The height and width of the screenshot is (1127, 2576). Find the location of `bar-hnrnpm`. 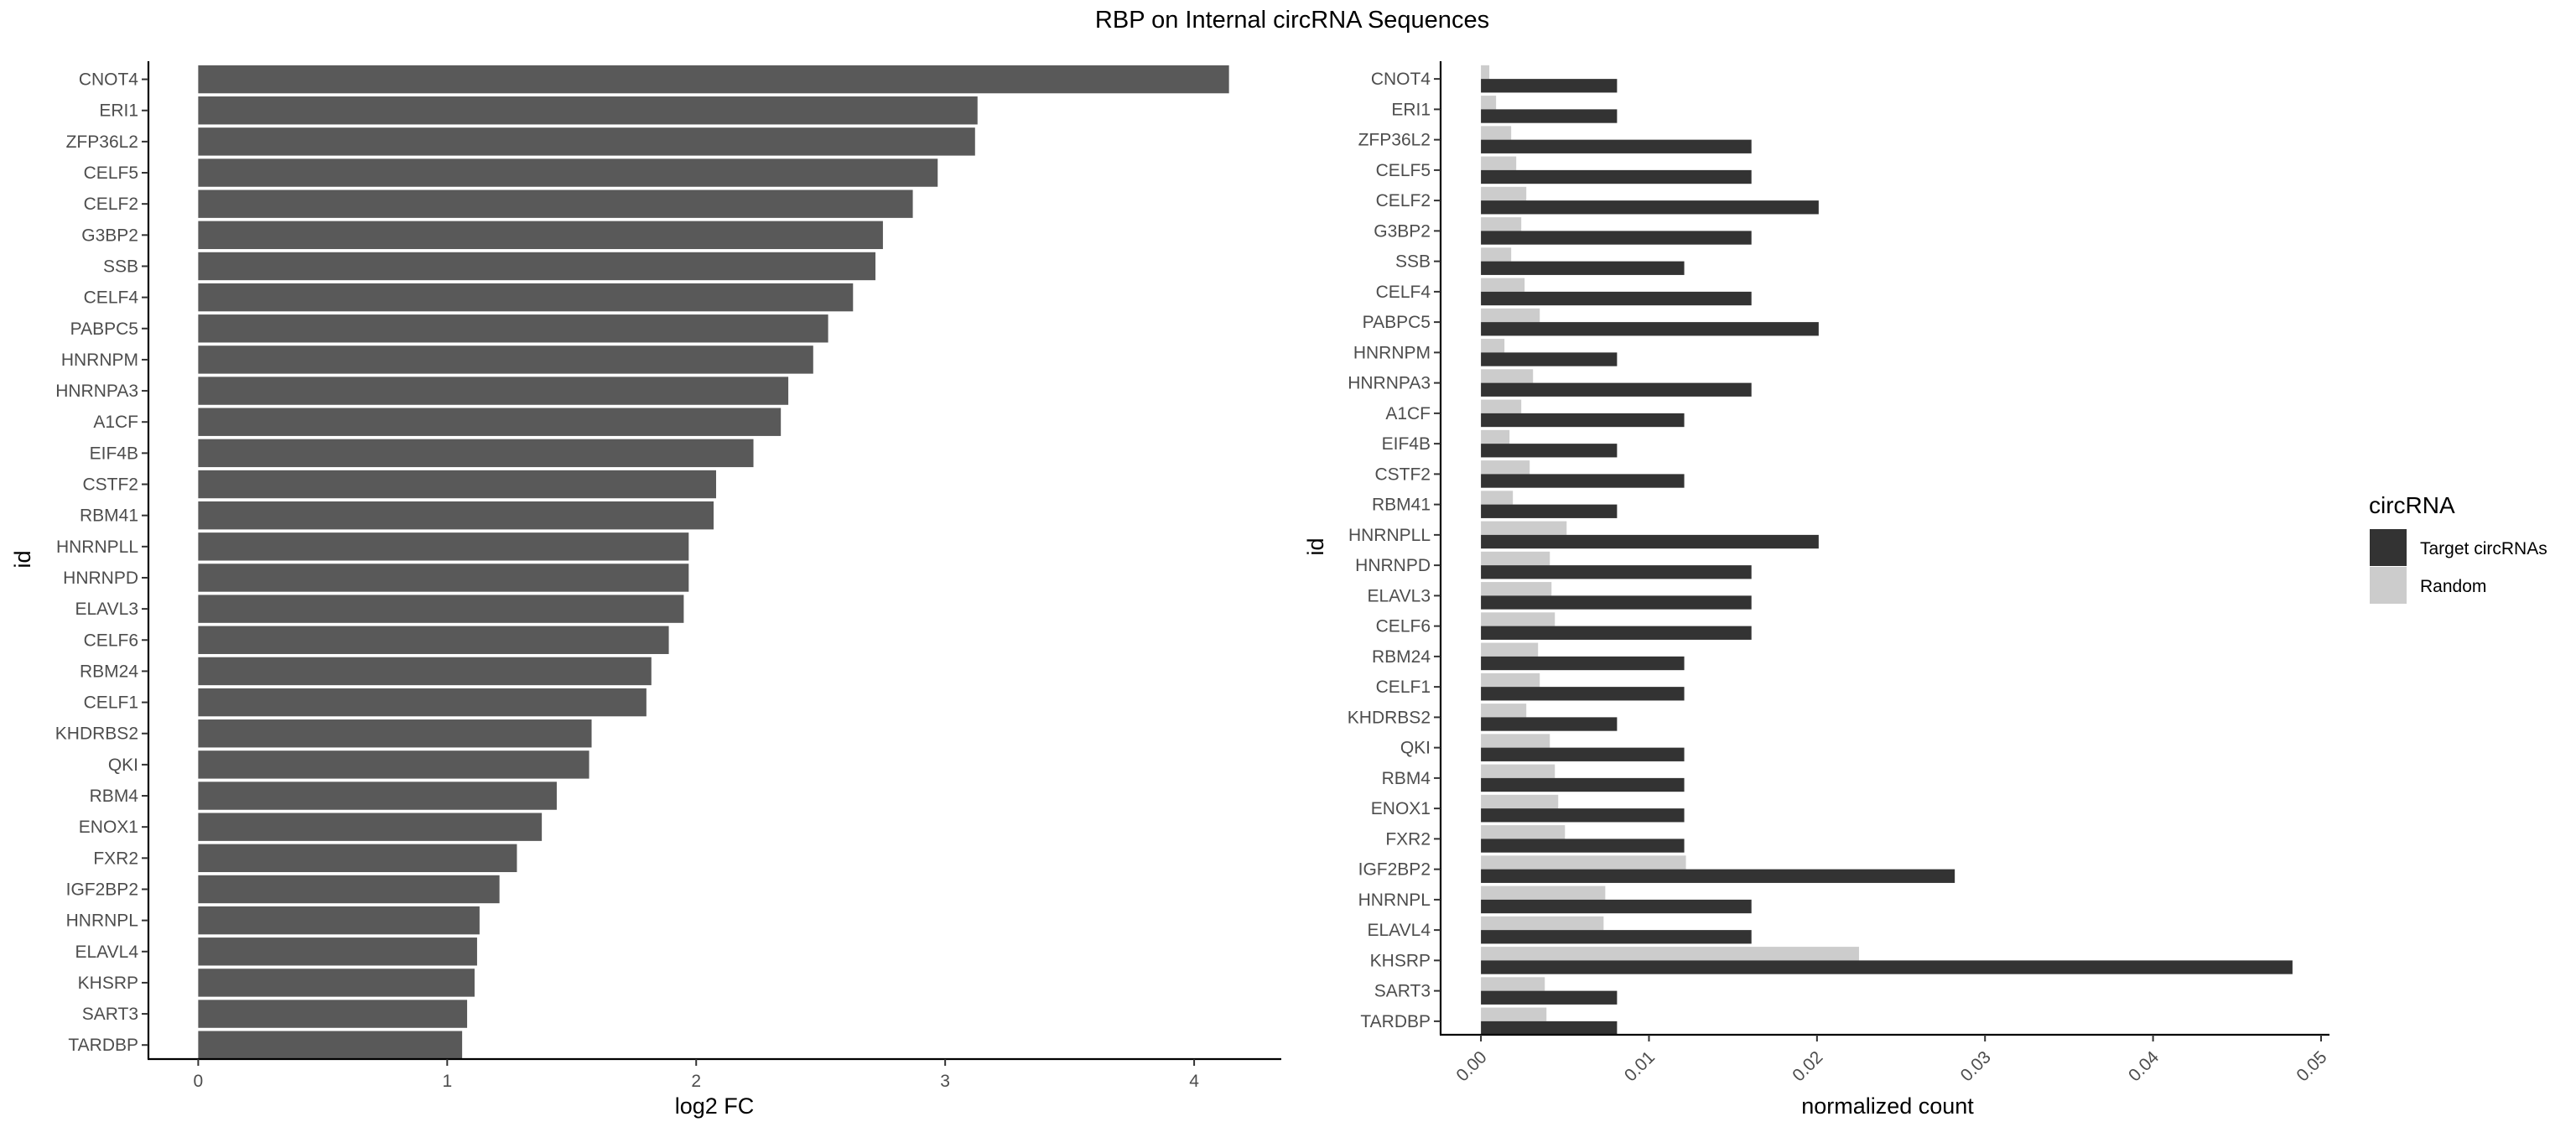

bar-hnrnpm is located at coordinates (505, 359).